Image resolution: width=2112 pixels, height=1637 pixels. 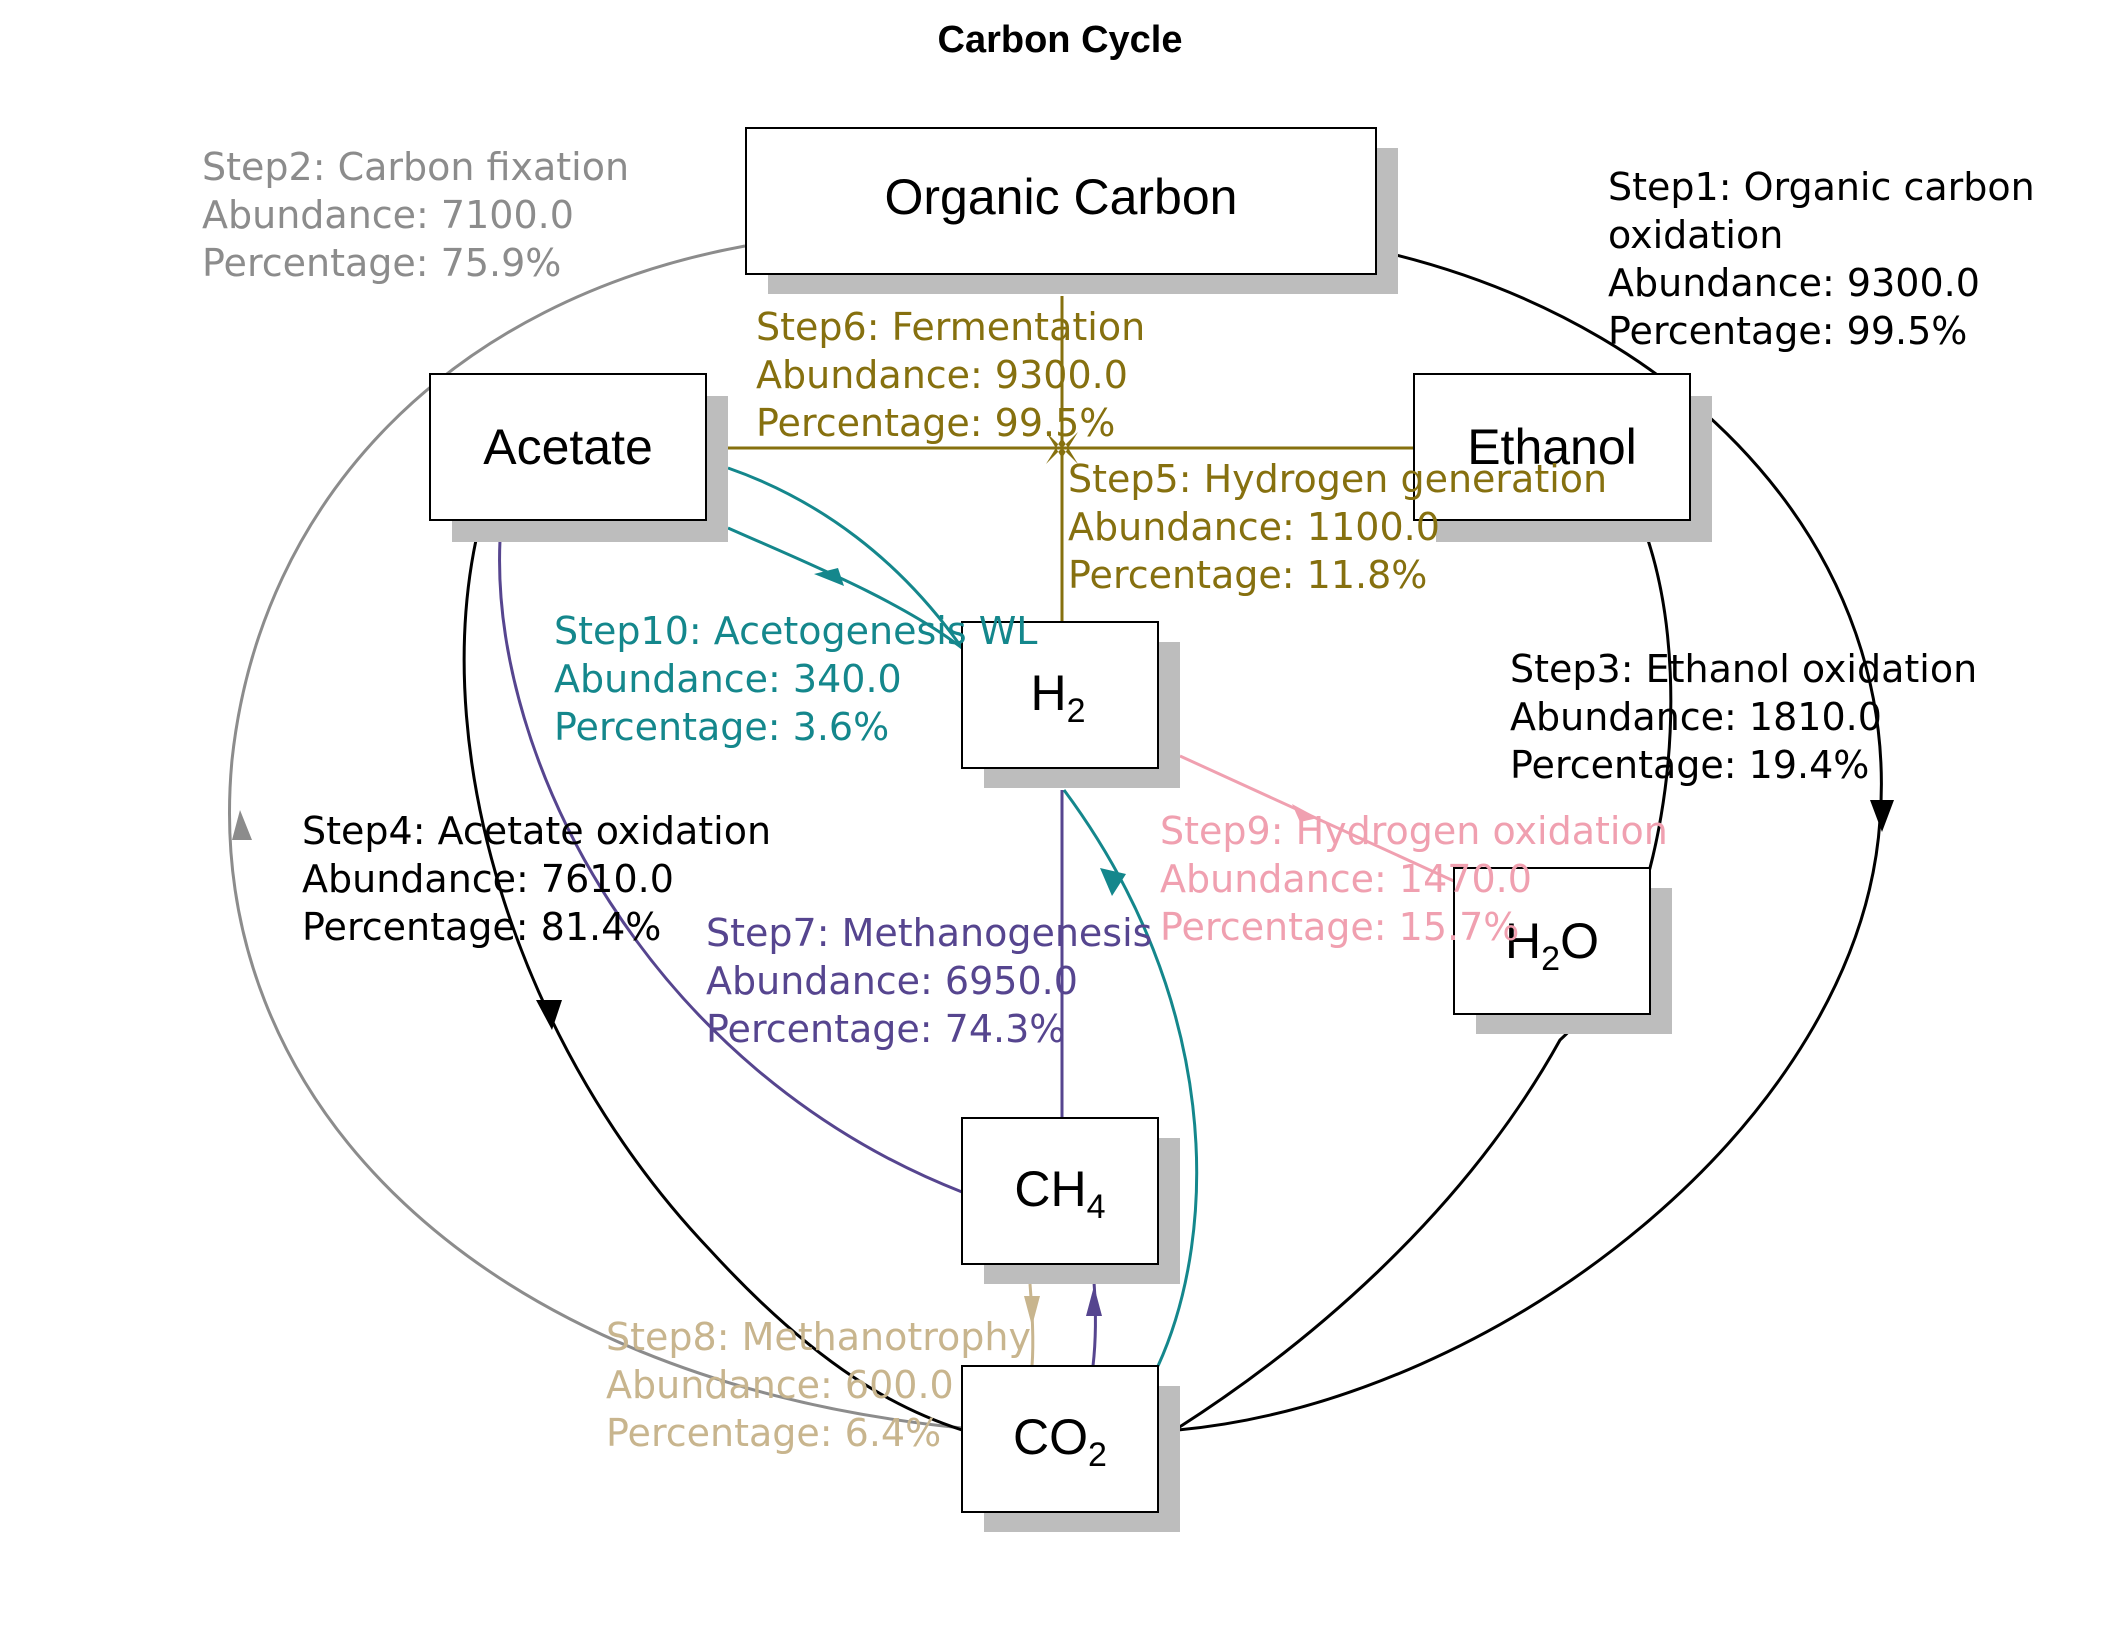 What do you see at coordinates (1337, 479) in the screenshot?
I see `step5-name: Step5: Hydrogen generation` at bounding box center [1337, 479].